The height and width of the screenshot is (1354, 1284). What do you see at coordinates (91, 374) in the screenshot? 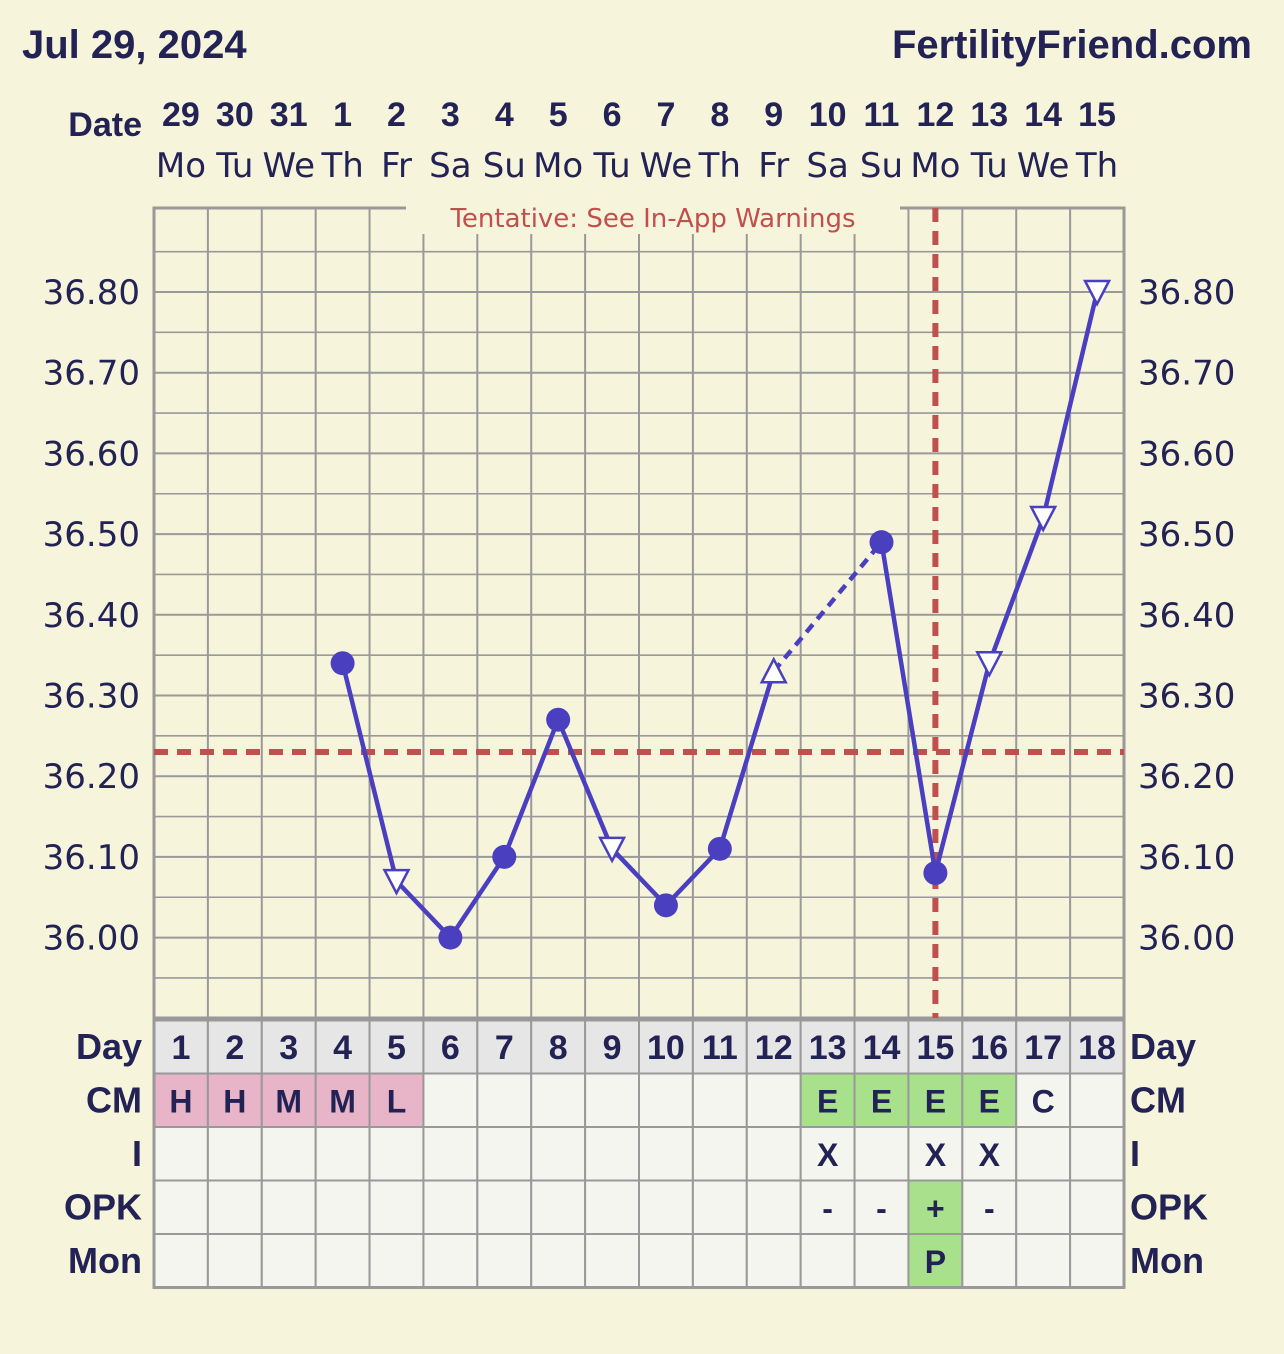
I see `y-tick-label-left: 36.70` at bounding box center [91, 374].